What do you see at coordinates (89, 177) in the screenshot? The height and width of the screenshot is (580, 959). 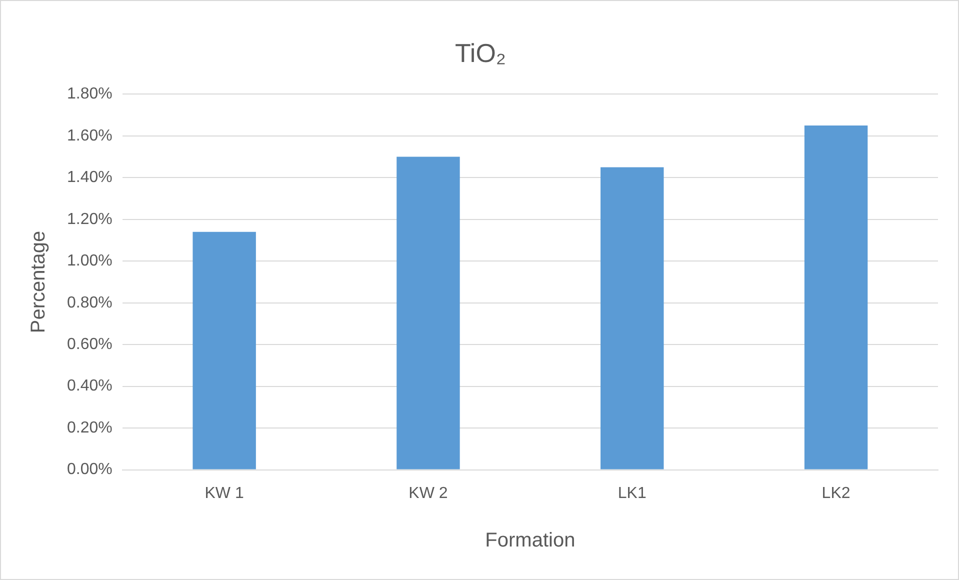 I see `y-tick-label: 1.40%` at bounding box center [89, 177].